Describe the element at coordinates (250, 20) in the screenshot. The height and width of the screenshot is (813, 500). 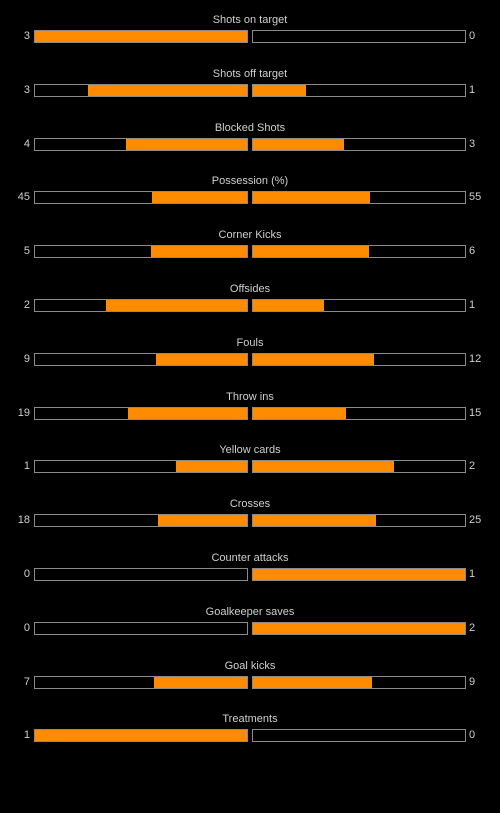
I see `stat-label: Shots on target` at that location.